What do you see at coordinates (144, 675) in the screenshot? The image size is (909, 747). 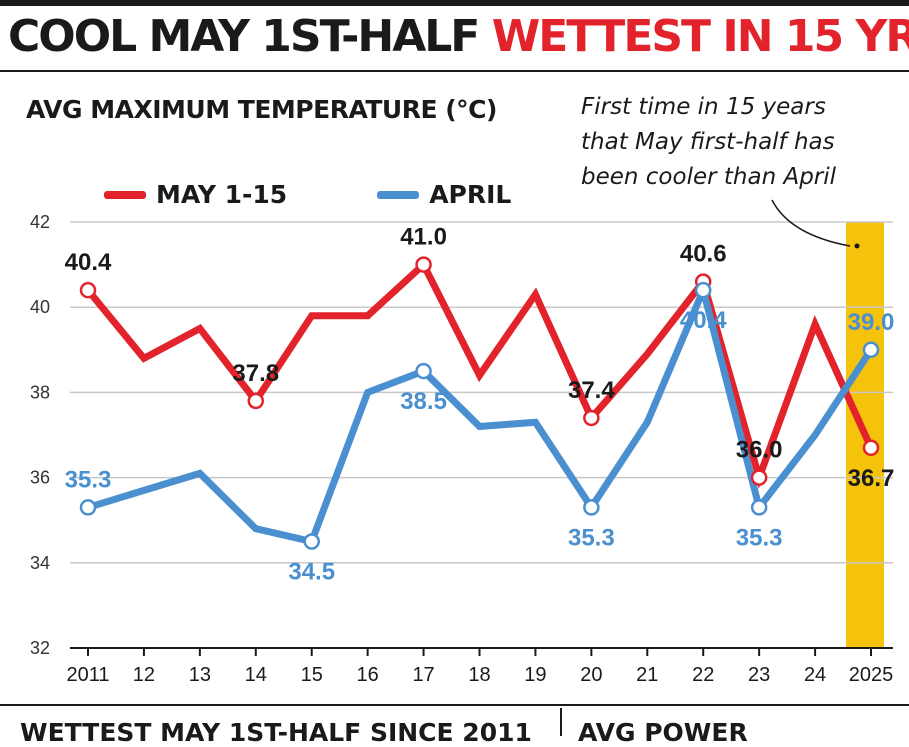 I see `x-tick-label: 12` at bounding box center [144, 675].